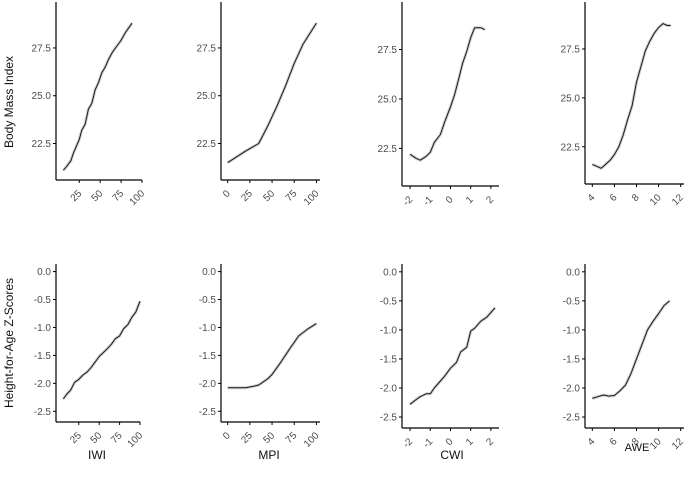 This screenshot has width=688, height=488. I want to click on x-tick-label: 10, so click(656, 200).